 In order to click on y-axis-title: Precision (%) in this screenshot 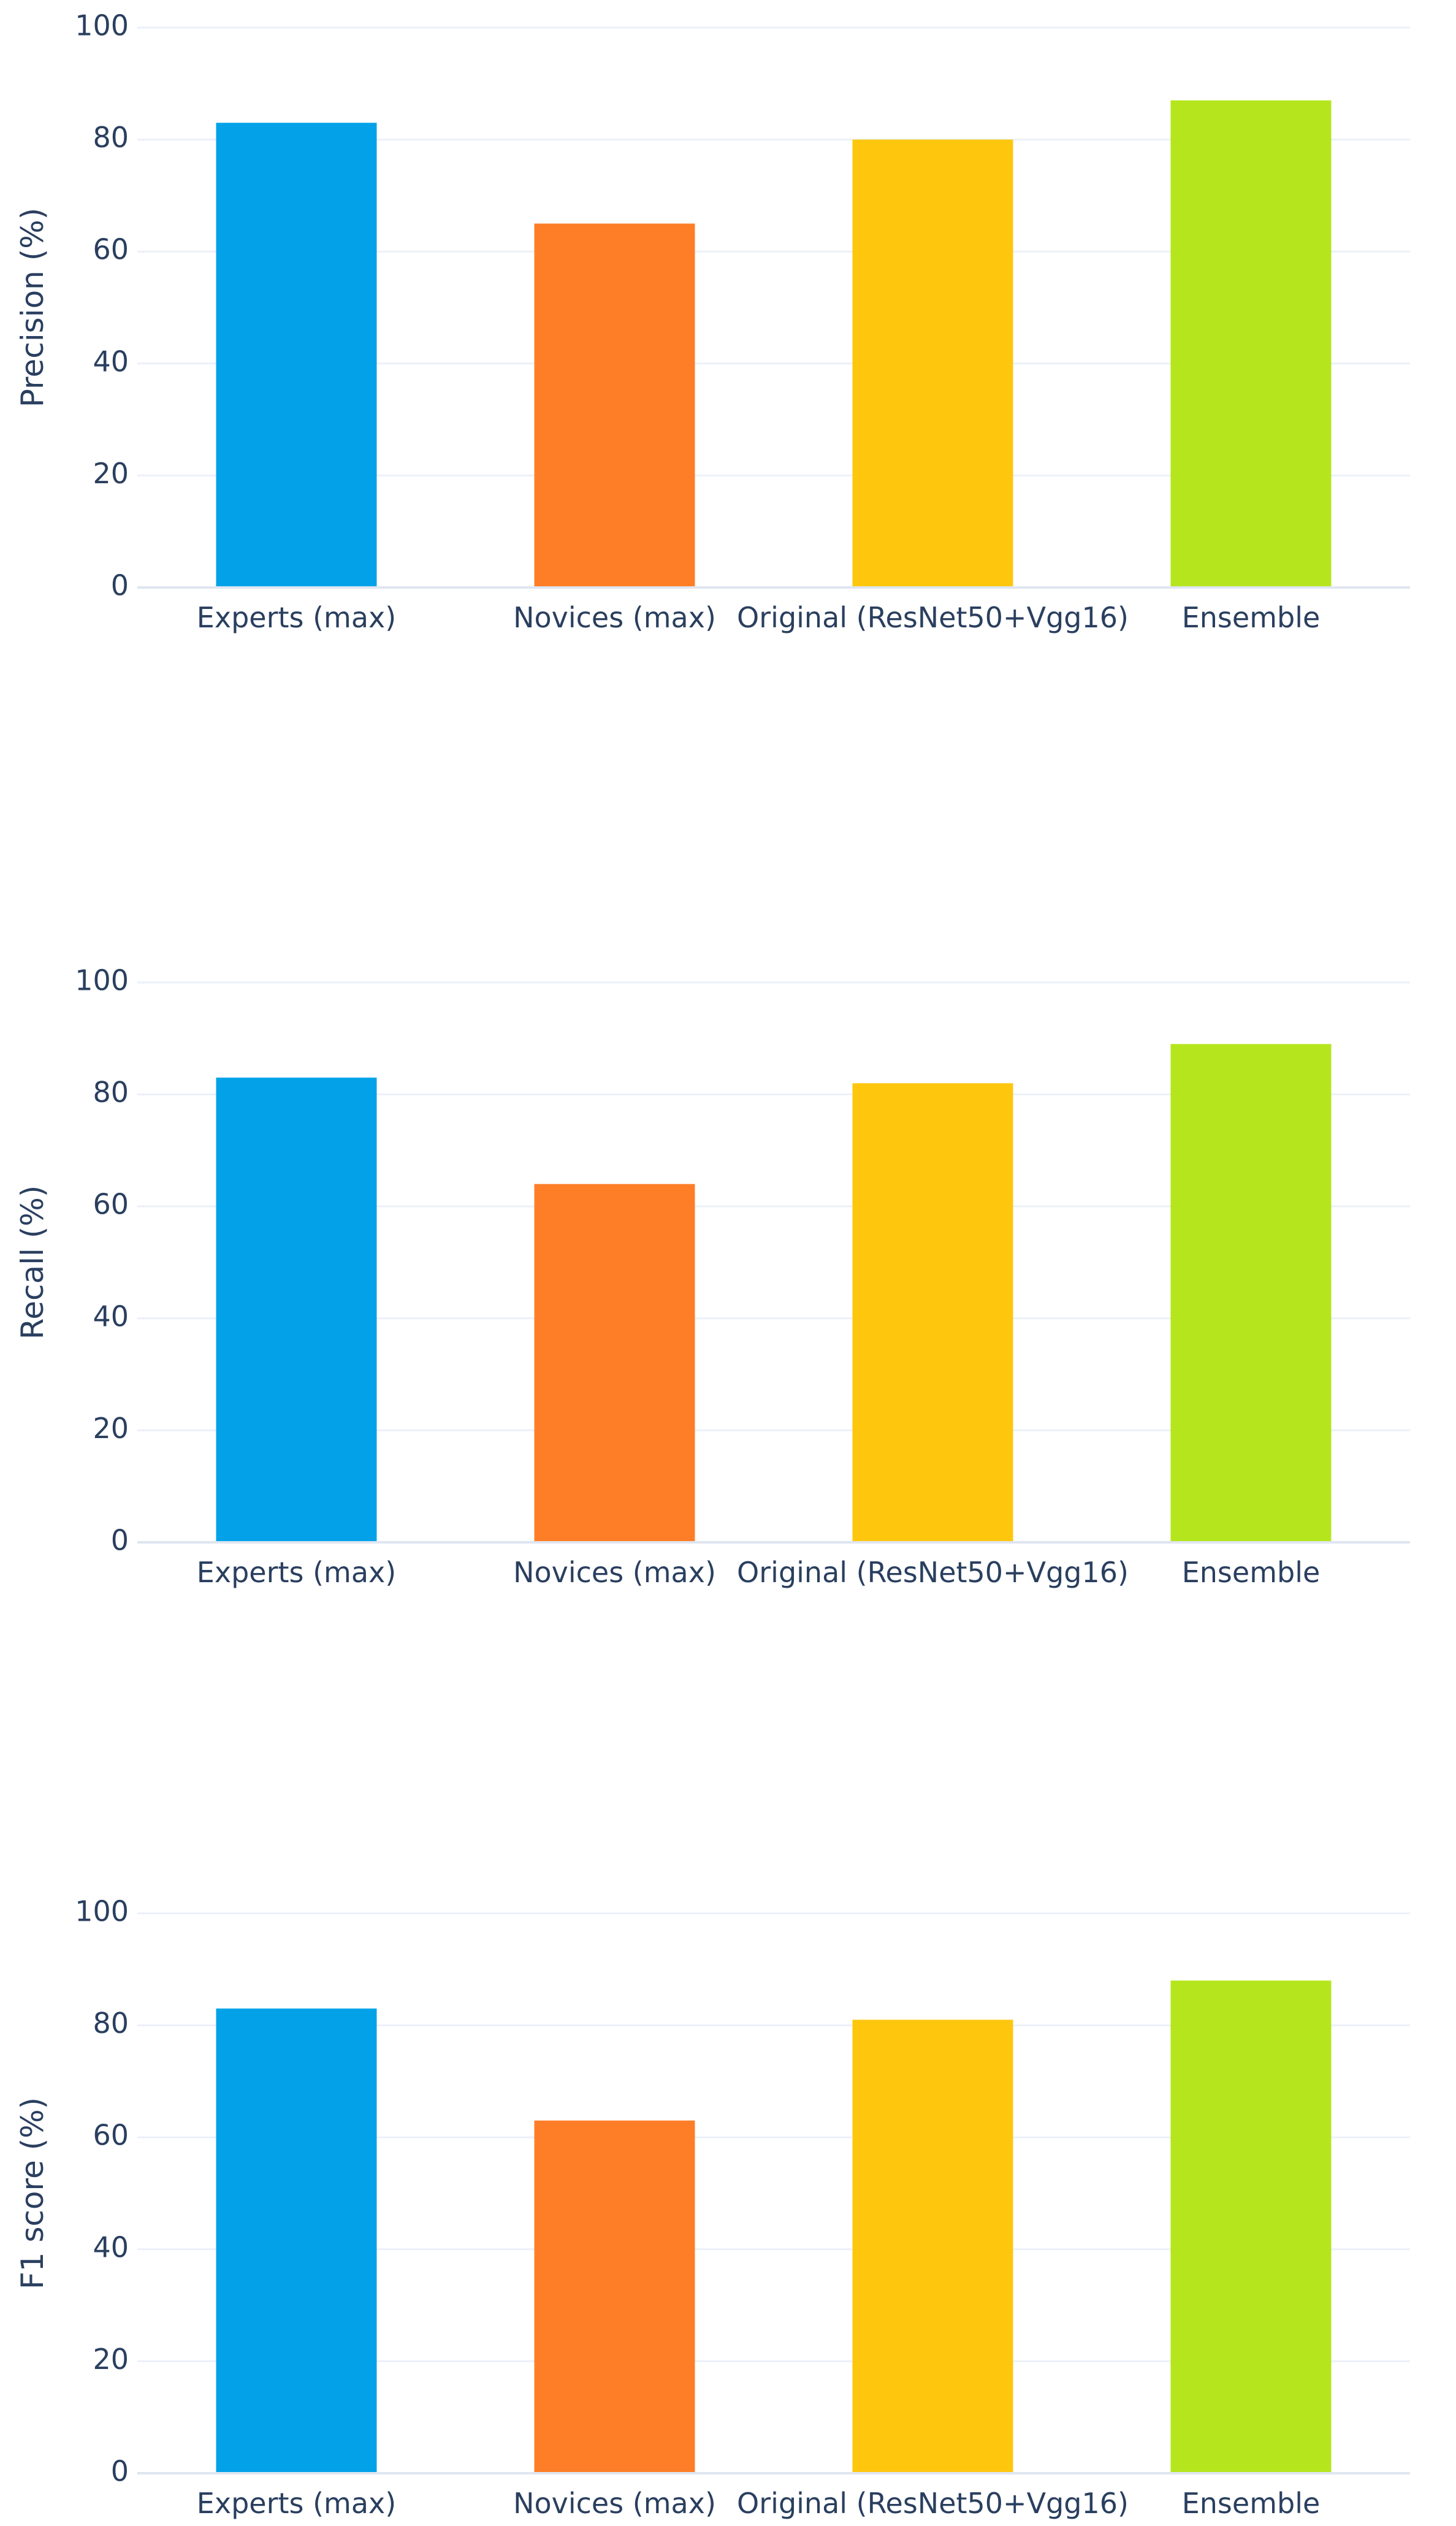, I will do `click(32, 308)`.